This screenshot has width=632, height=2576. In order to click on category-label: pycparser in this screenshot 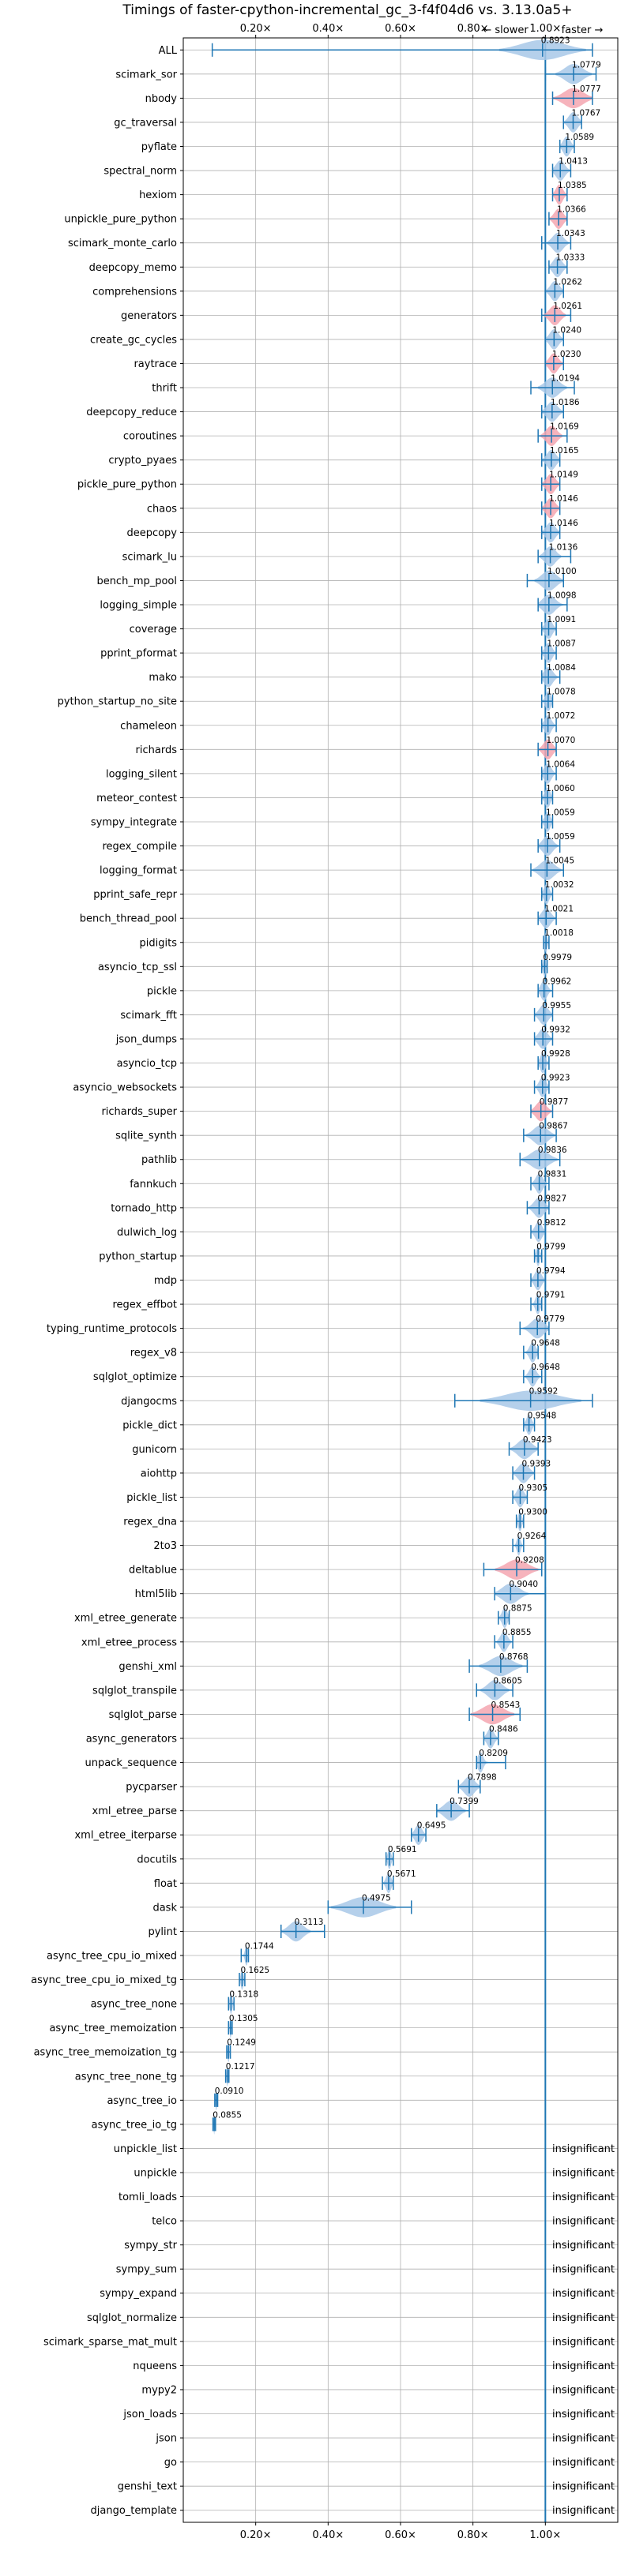, I will do `click(152, 1788)`.